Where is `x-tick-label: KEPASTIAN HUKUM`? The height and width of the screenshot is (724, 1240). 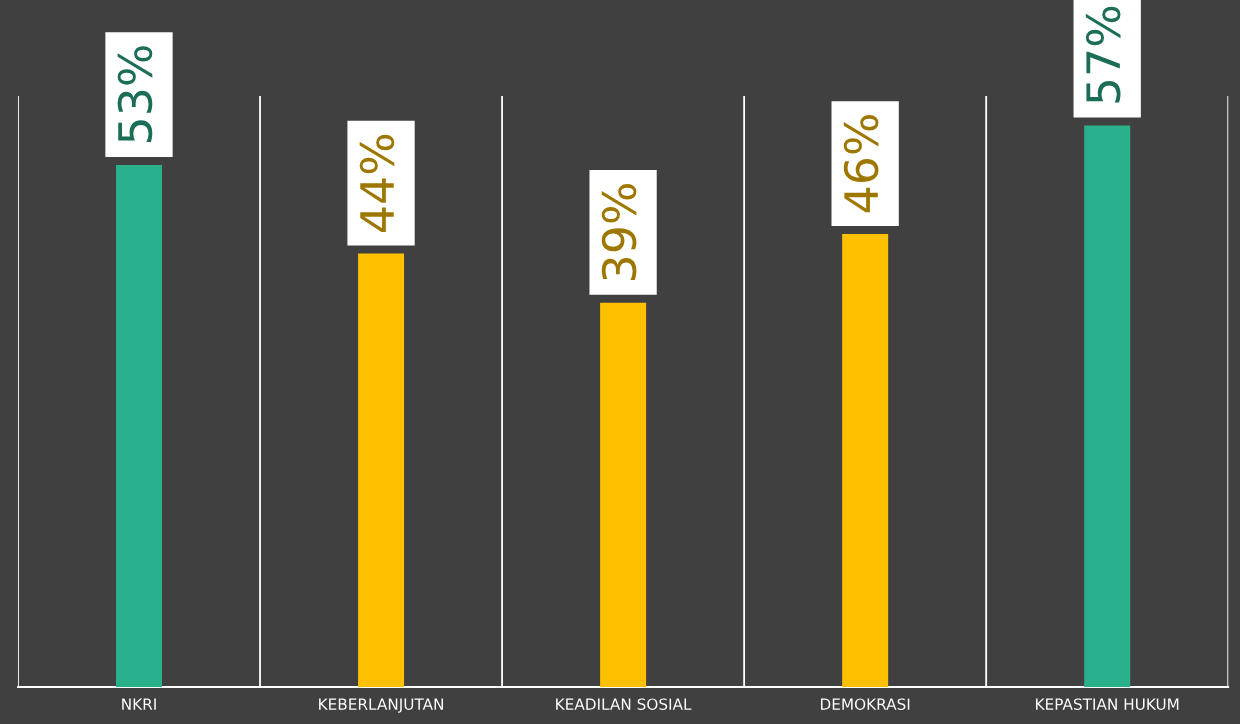 x-tick-label: KEPASTIAN HUKUM is located at coordinates (1107, 704).